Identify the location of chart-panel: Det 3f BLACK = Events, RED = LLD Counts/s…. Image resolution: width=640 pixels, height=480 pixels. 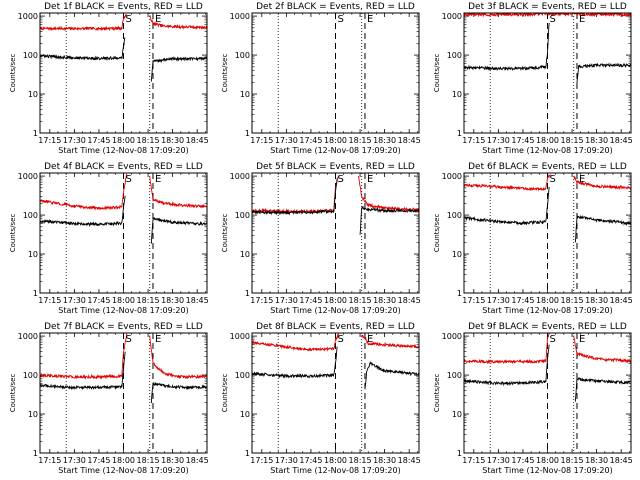
(533, 78).